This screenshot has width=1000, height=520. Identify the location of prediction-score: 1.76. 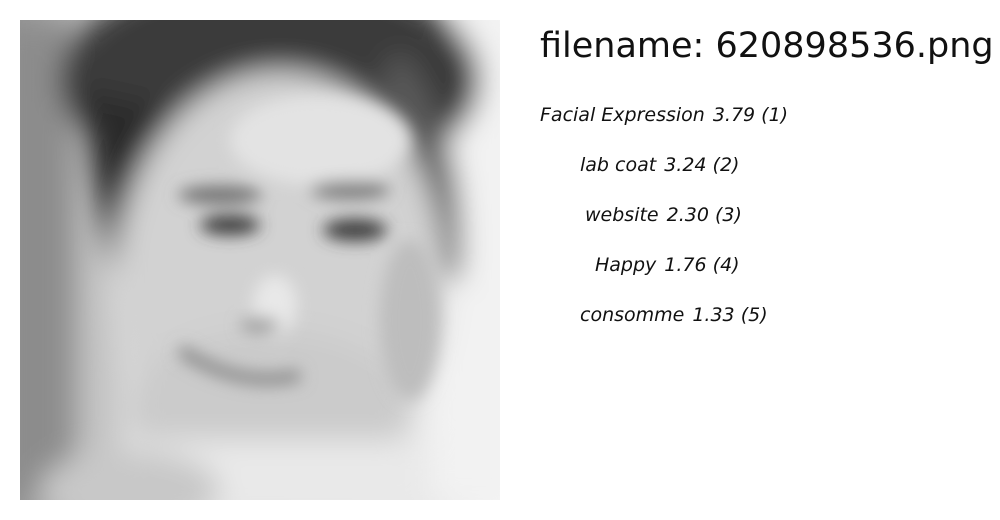
(685, 265).